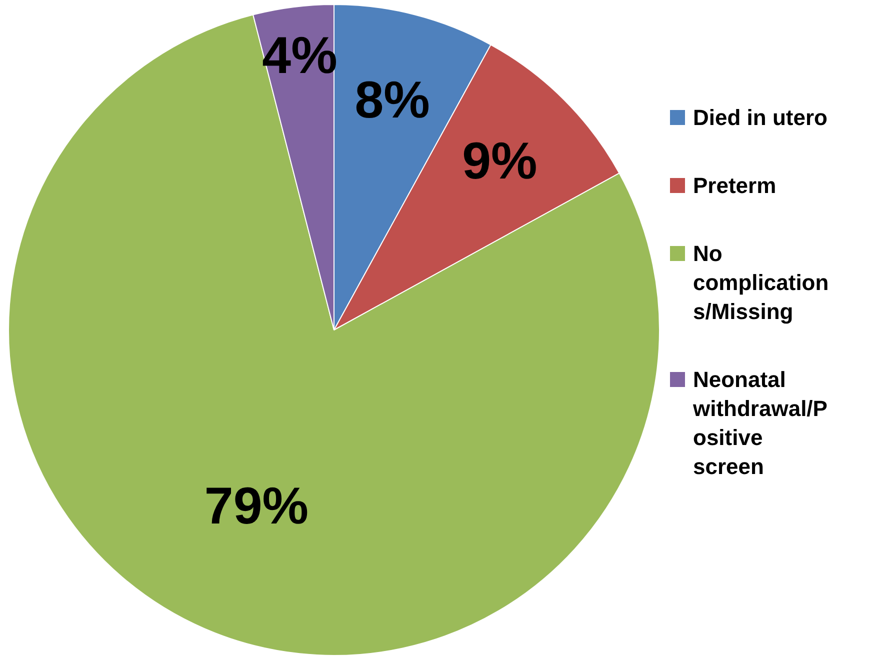  What do you see at coordinates (735, 186) in the screenshot?
I see `legend-label: Preterm` at bounding box center [735, 186].